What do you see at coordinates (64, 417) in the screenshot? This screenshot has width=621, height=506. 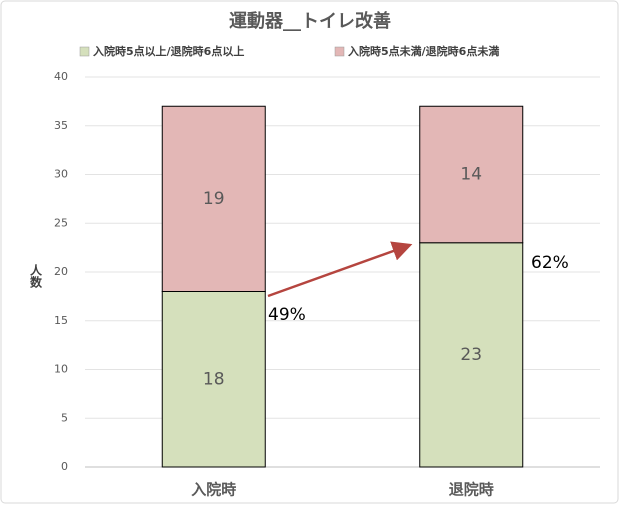 I see `y-tick-label: 5` at bounding box center [64, 417].